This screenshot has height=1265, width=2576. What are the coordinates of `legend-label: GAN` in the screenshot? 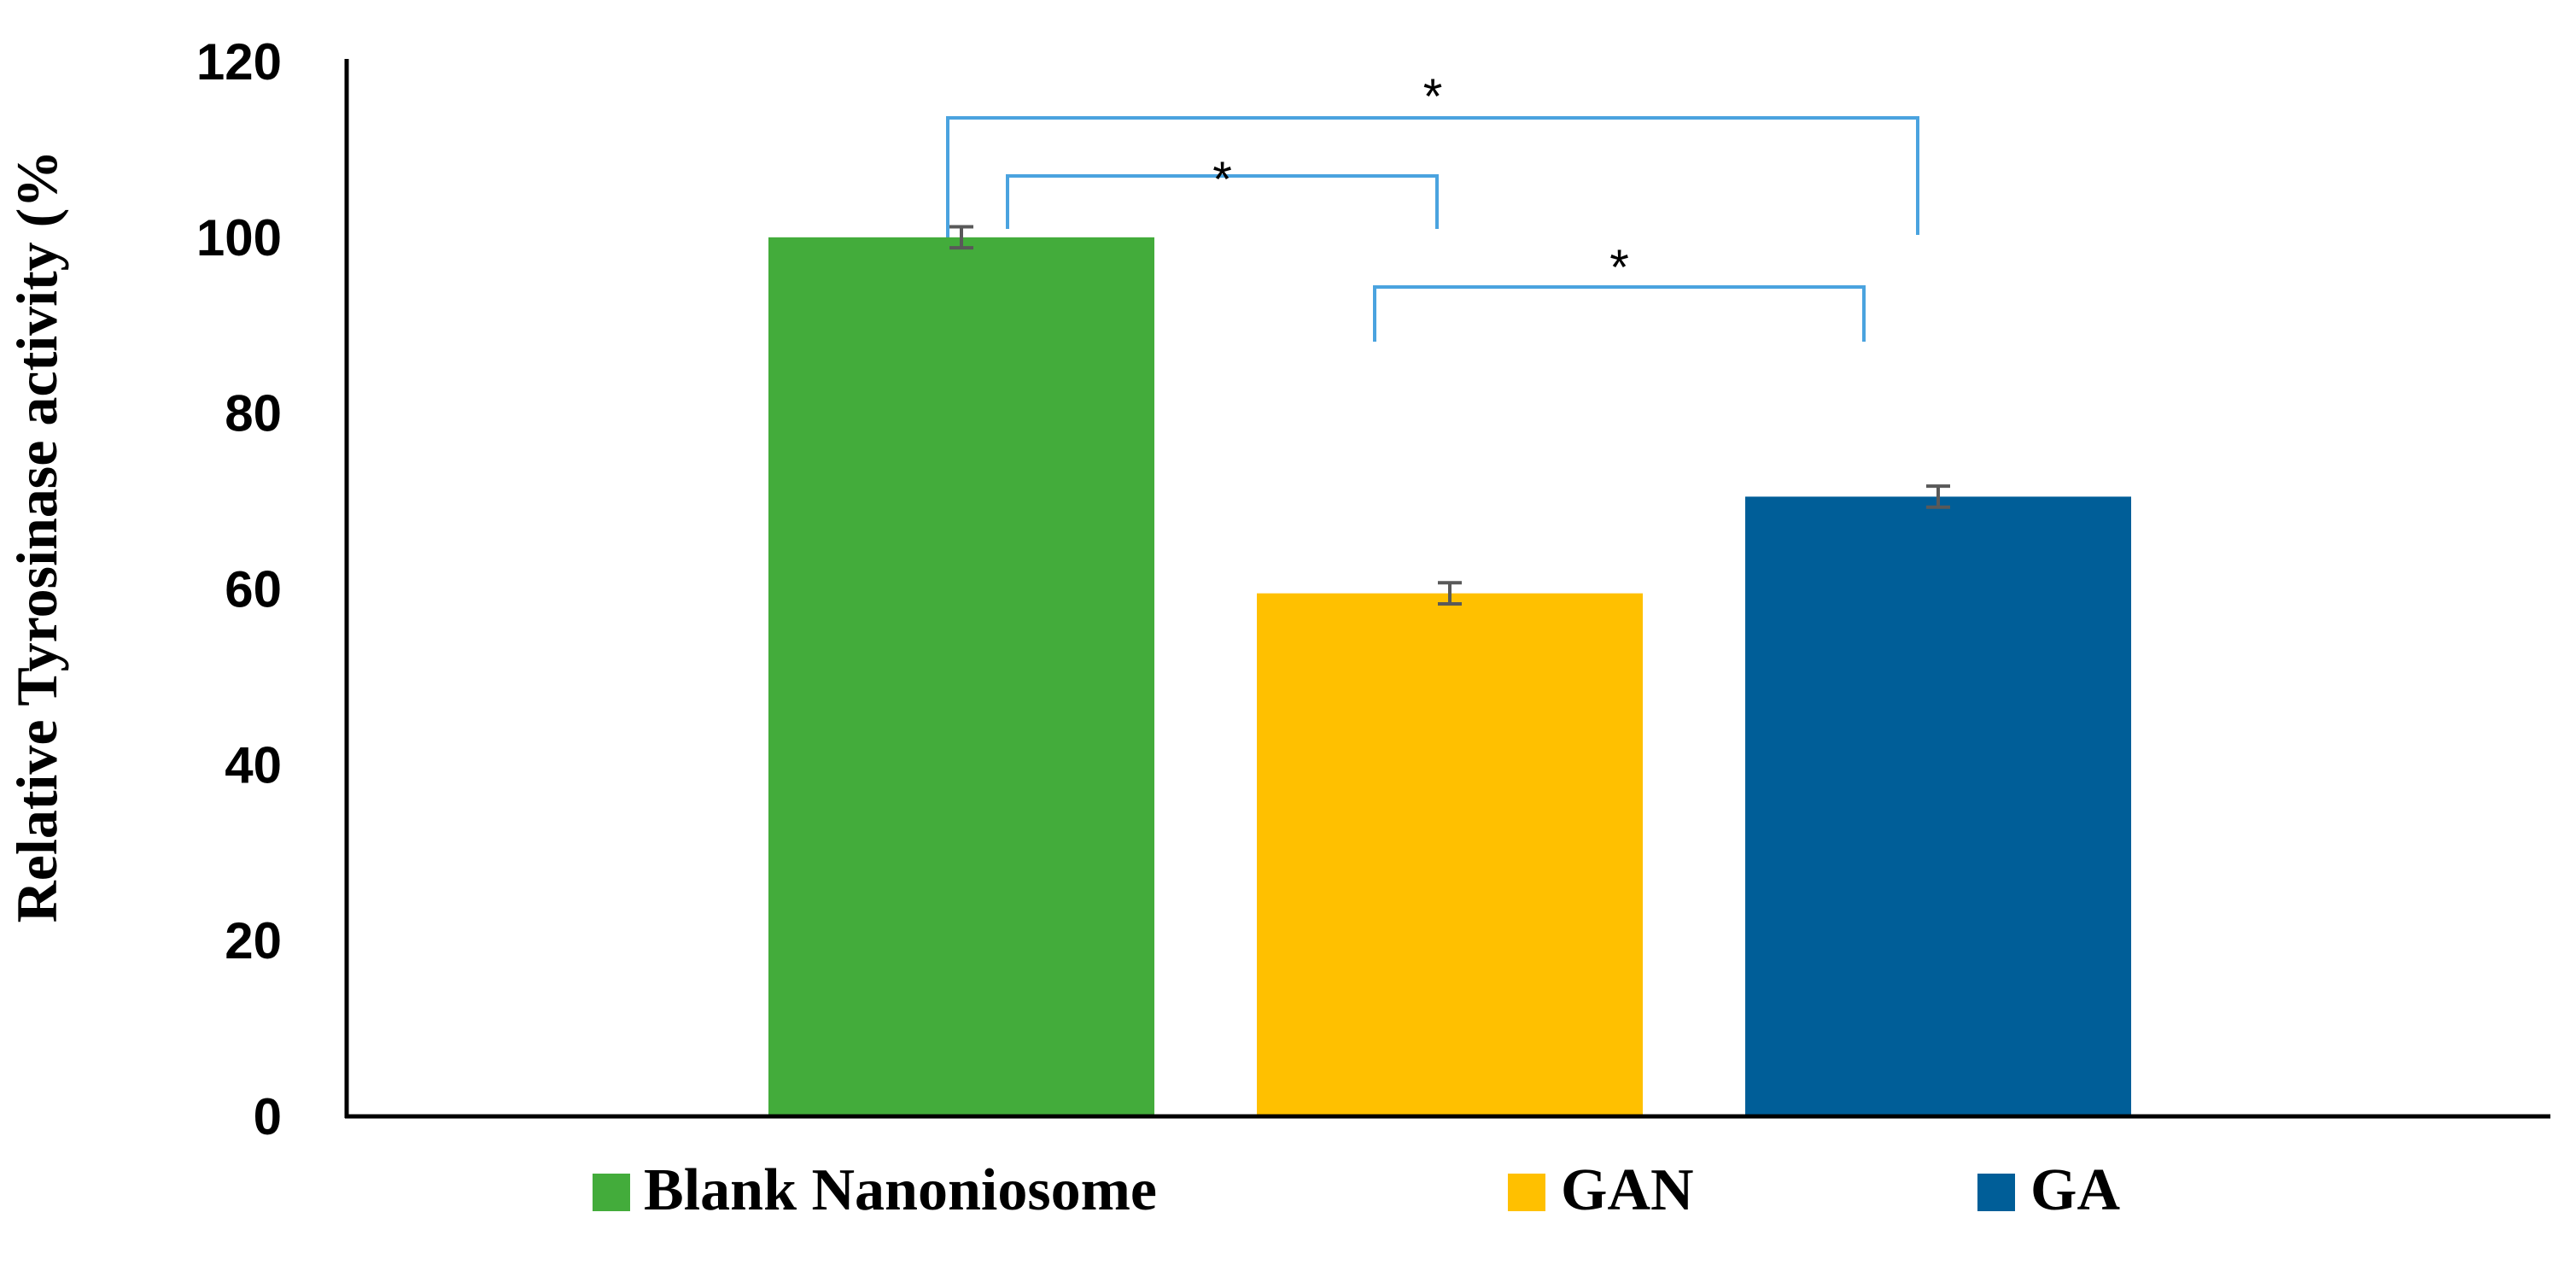 It's located at (1627, 1190).